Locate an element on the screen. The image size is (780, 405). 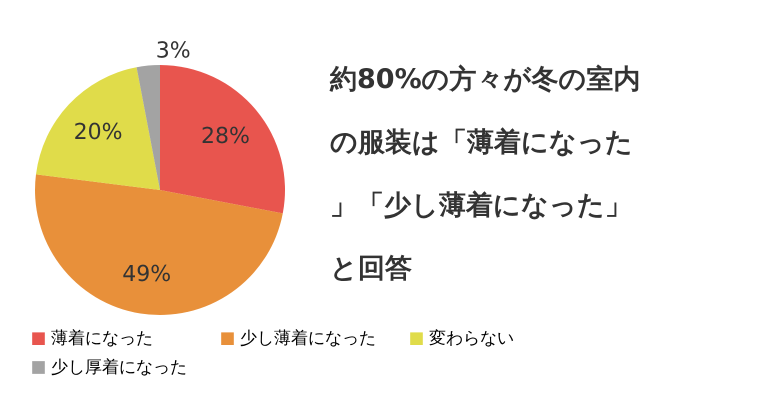
data-label: 49% is located at coordinates (147, 274).